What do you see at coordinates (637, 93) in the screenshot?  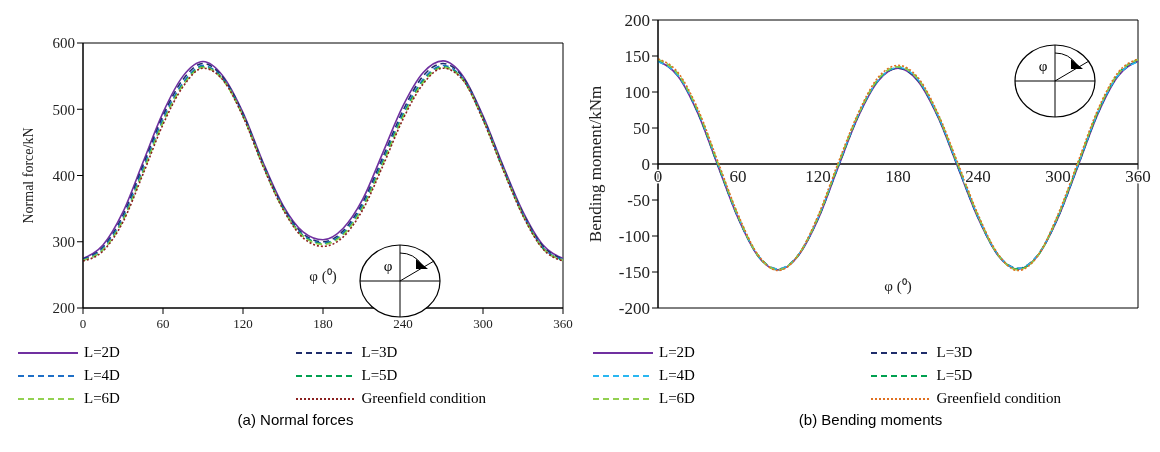 I see `y-tick-label: 100` at bounding box center [637, 93].